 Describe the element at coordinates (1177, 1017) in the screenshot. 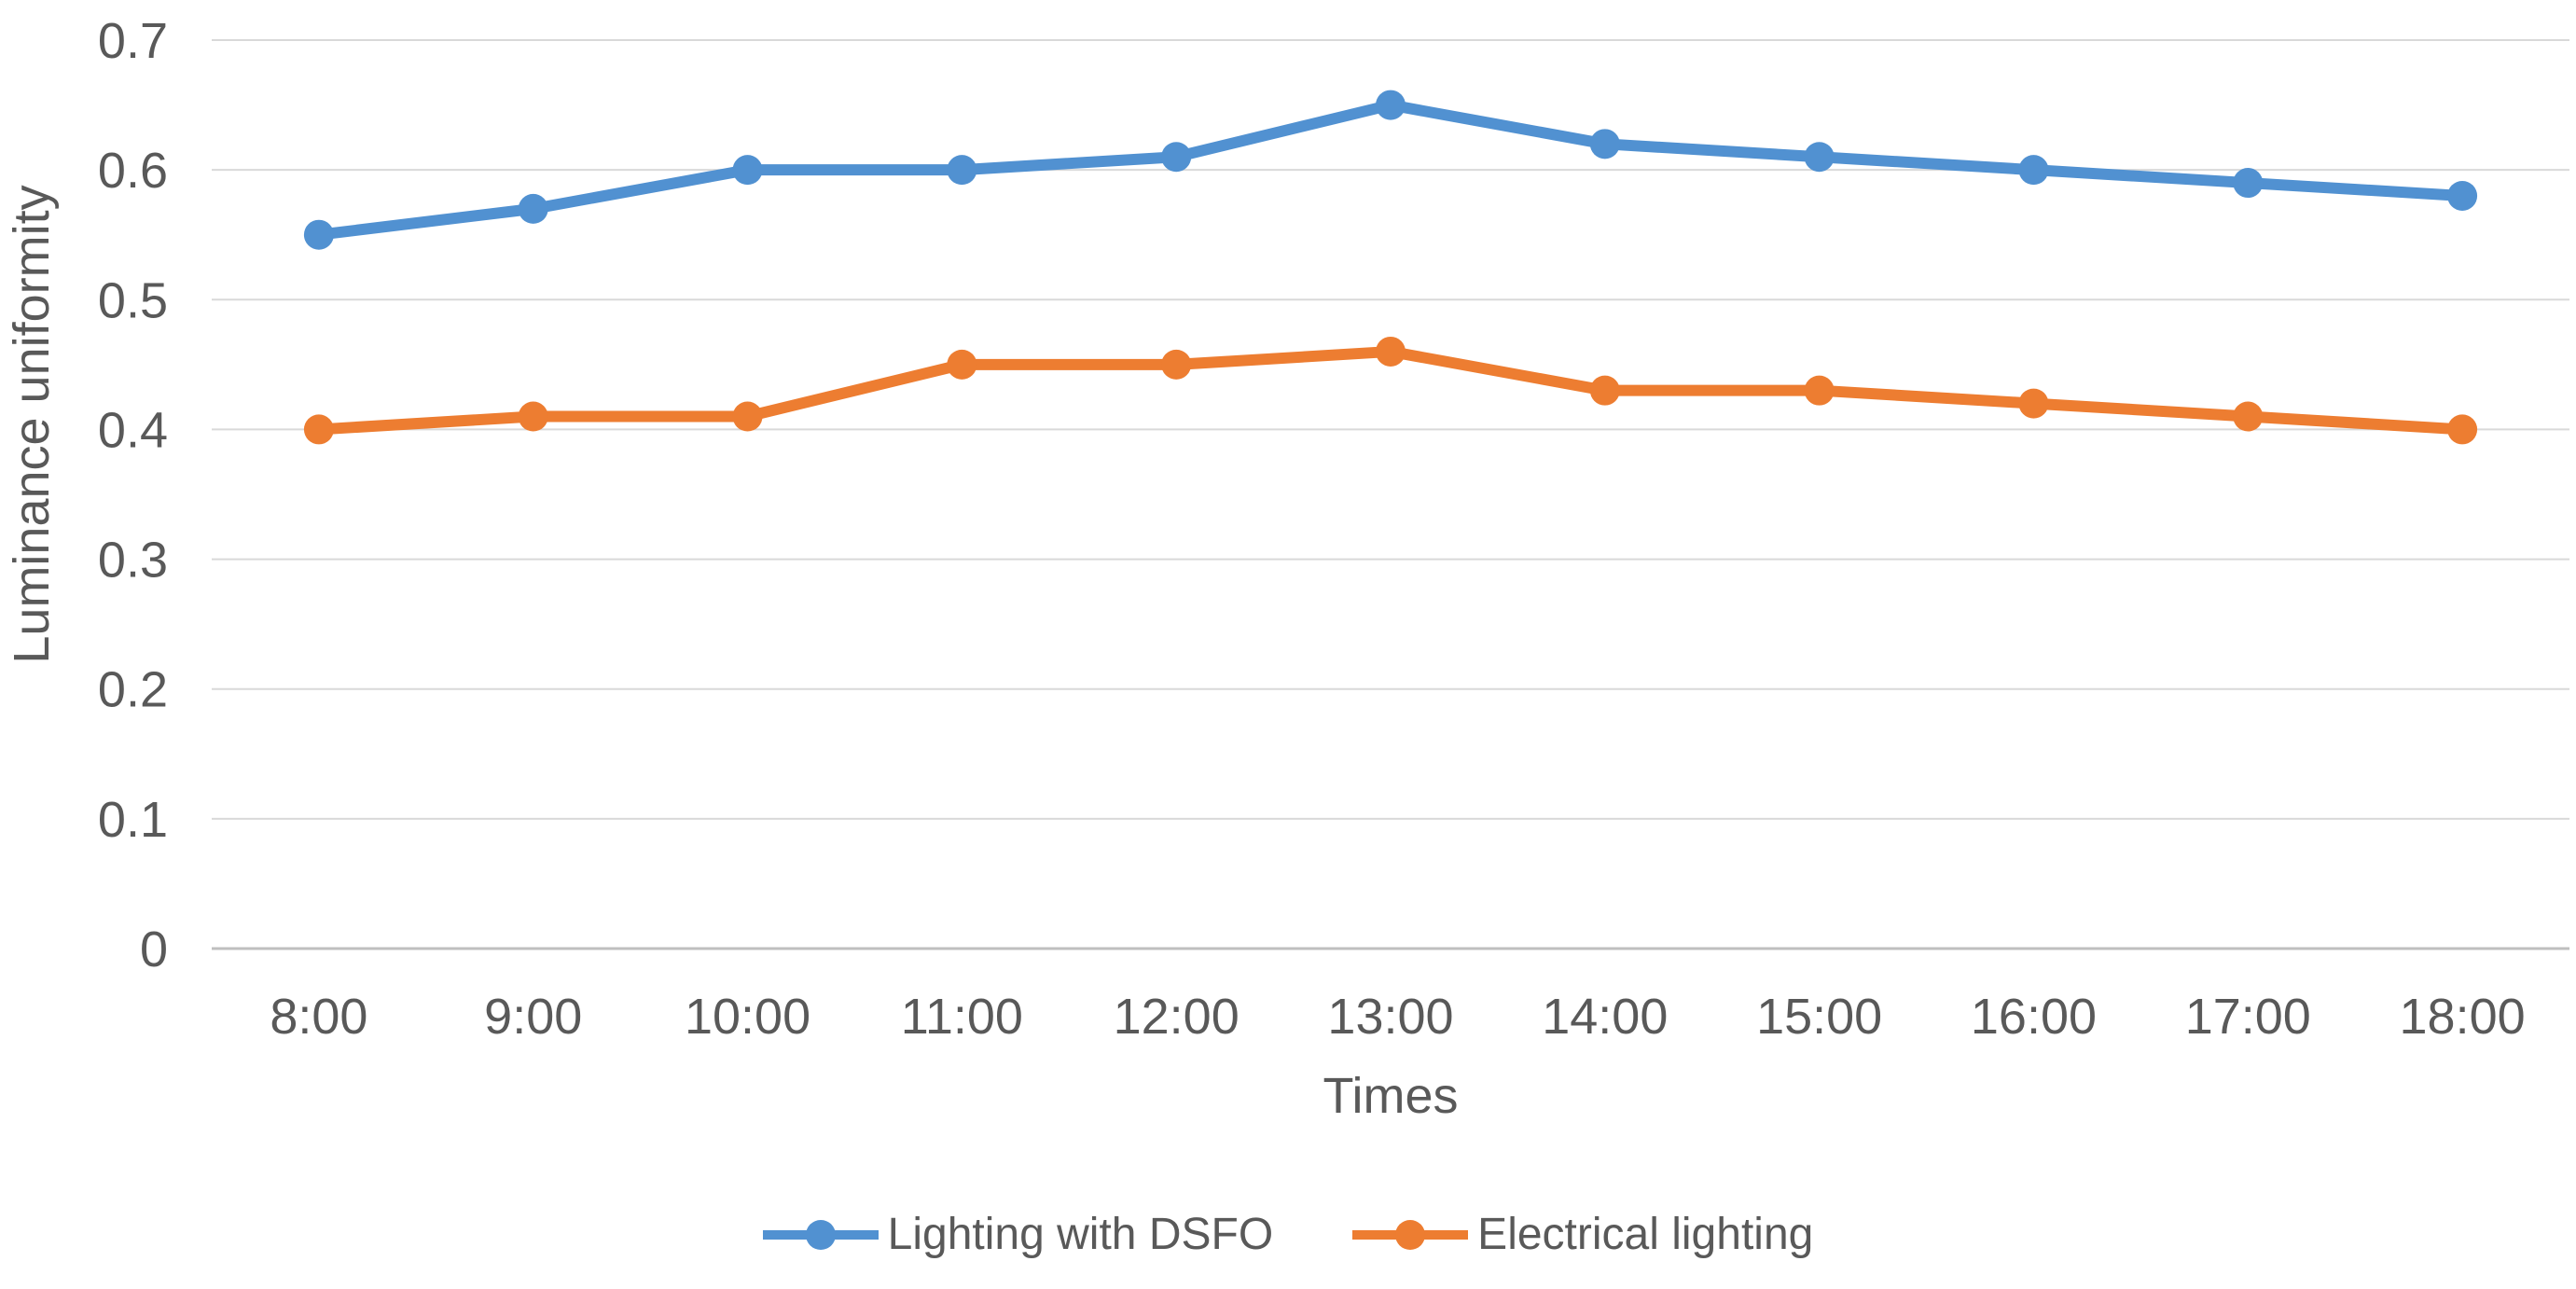

I see `x-tick-label: 12:00` at that location.